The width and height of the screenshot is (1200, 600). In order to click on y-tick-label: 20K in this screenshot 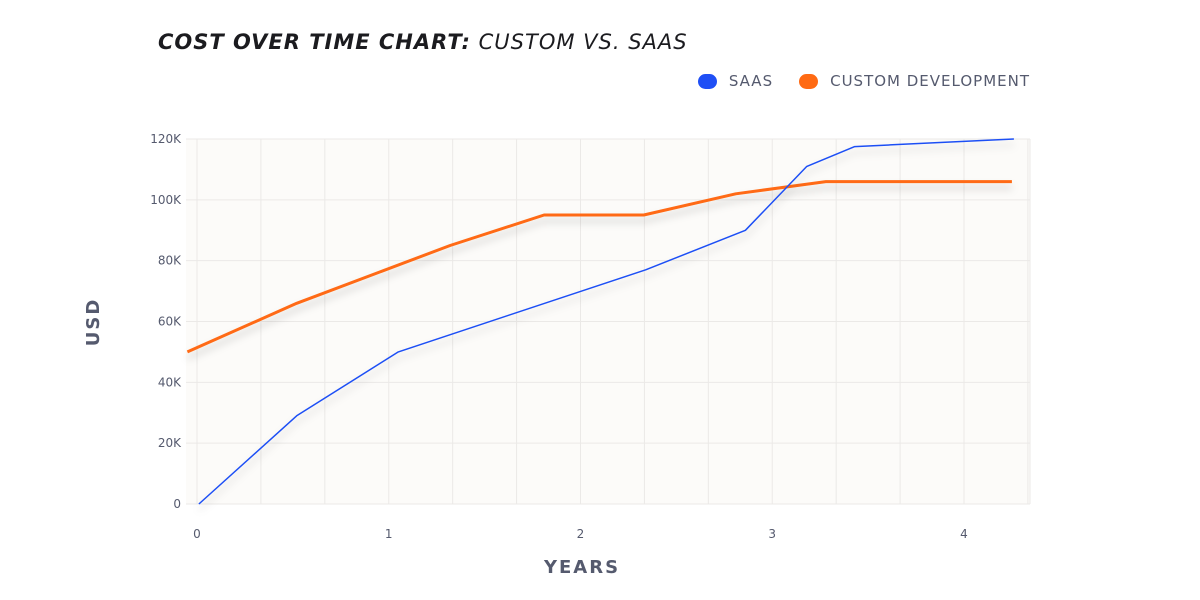, I will do `click(170, 443)`.